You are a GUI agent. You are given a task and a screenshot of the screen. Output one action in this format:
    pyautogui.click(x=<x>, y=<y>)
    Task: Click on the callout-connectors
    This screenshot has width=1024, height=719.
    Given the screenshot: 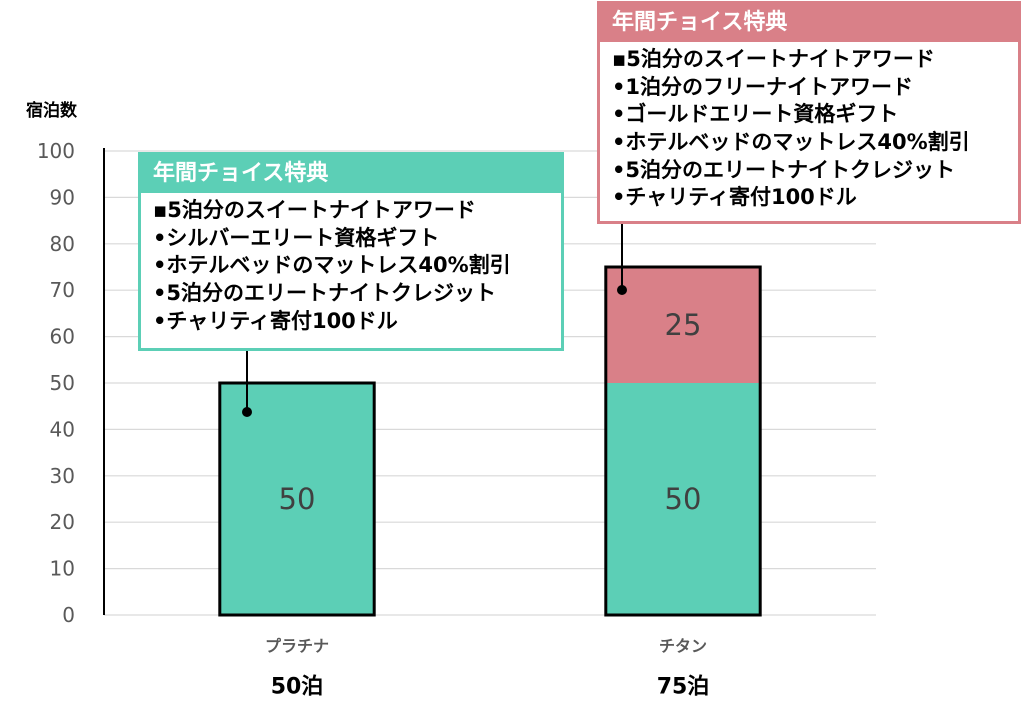 What is the action you would take?
    pyautogui.click(x=434, y=320)
    